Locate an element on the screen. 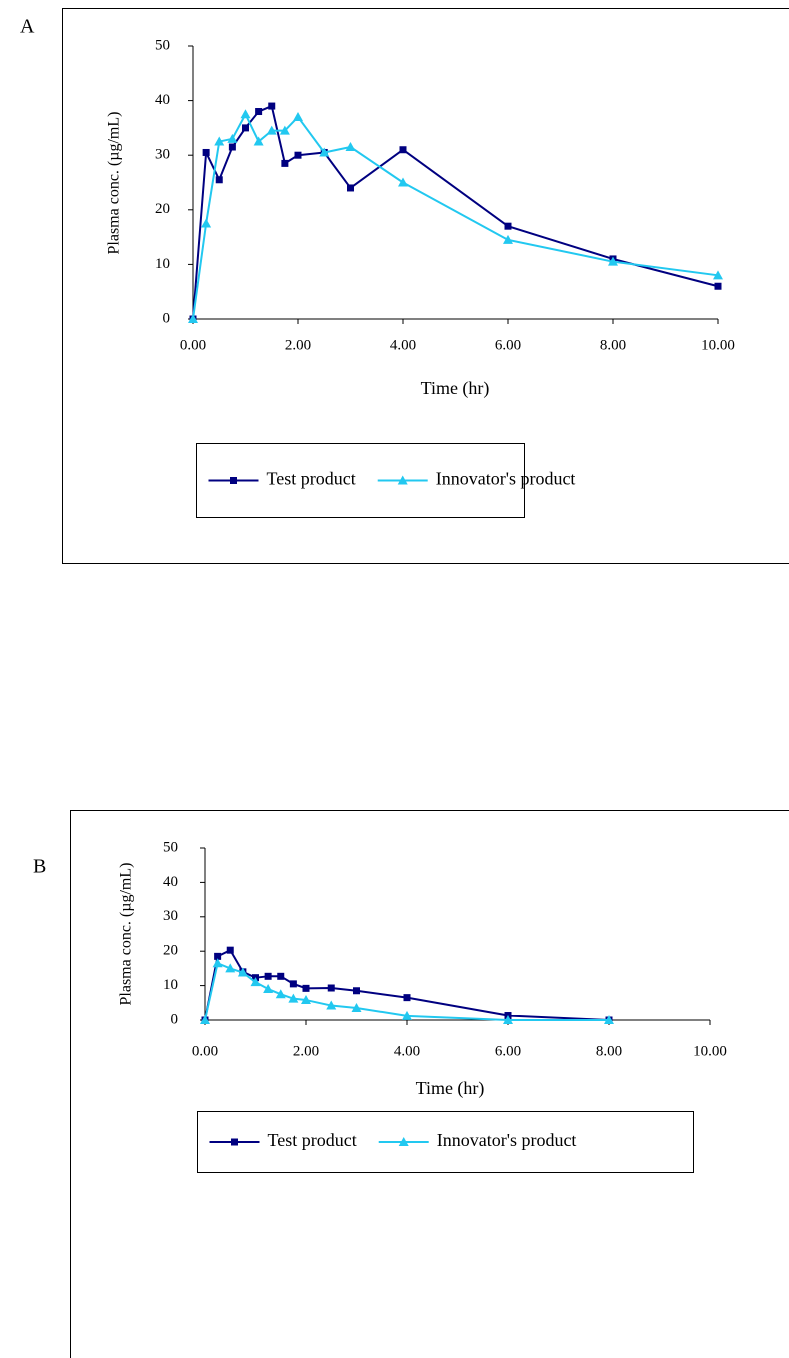  legend-box is located at coordinates (445, 1142).